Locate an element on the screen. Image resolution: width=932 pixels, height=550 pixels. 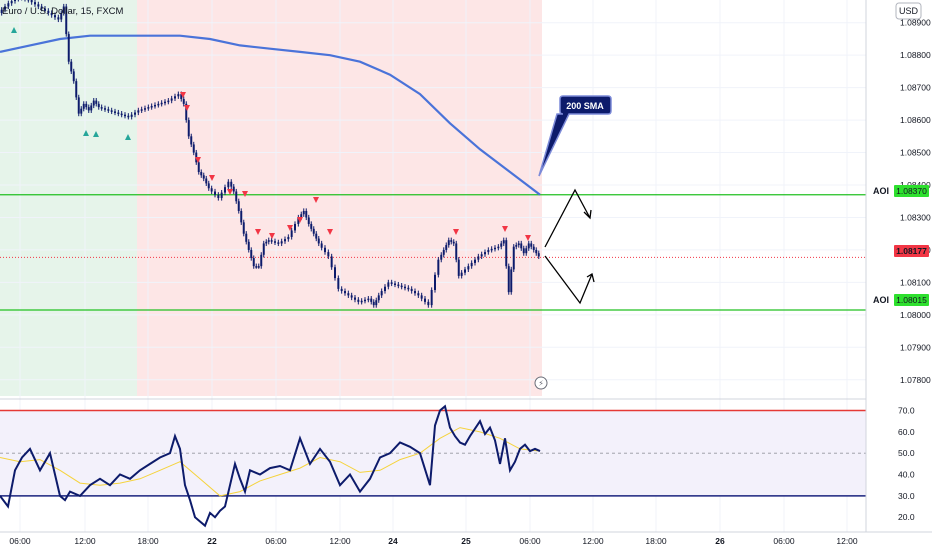
price-tick-label: 1.08900 is located at coordinates (915, 23).